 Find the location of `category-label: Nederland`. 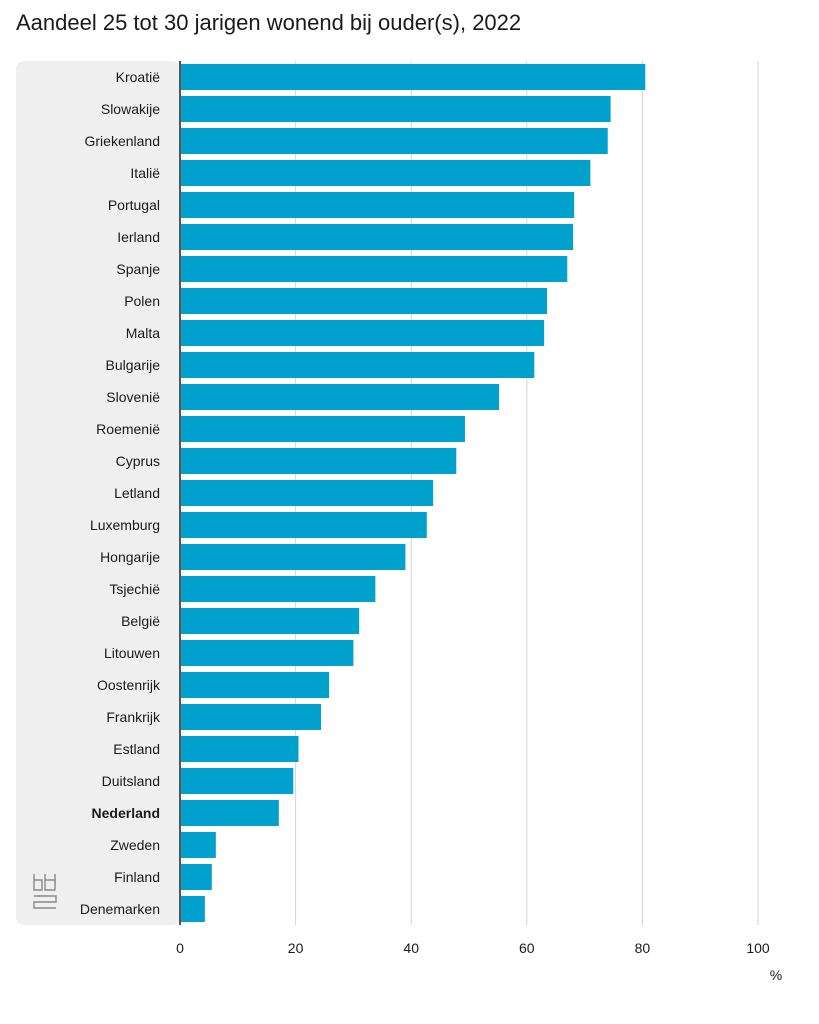

category-label: Nederland is located at coordinates (126, 813).